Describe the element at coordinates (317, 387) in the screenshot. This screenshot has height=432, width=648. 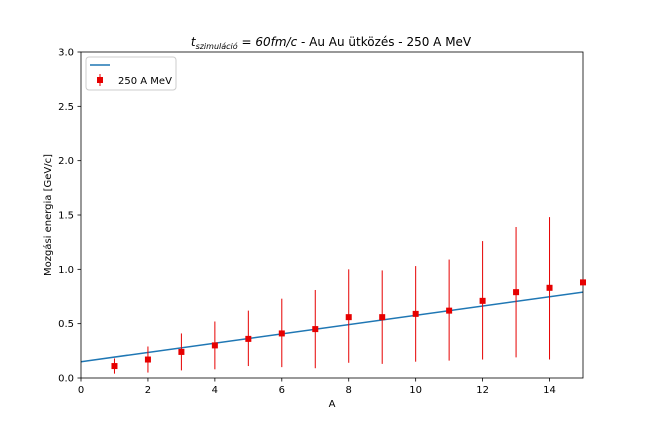
I see `x-axis-ticks: 0 2 4 6 8 10 12 14` at that location.